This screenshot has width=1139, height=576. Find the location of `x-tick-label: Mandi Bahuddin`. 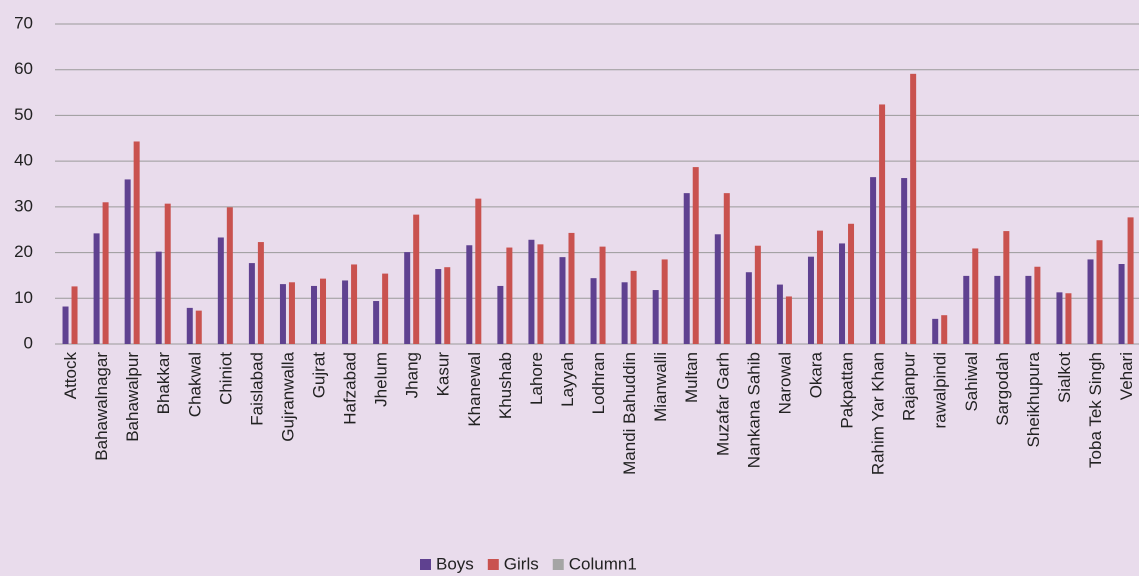

x-tick-label: Mandi Bahuddin is located at coordinates (629, 413).